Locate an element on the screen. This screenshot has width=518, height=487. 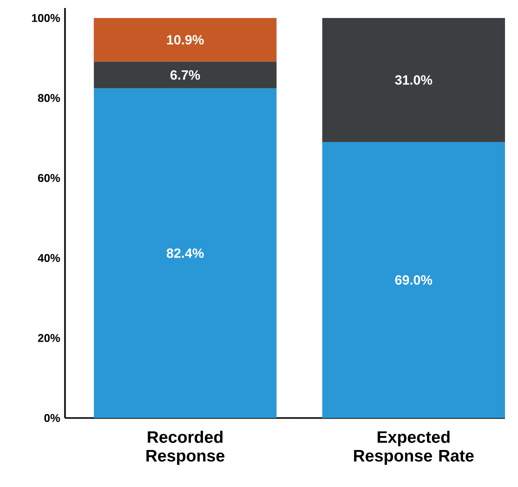
y-tick-label: 100% is located at coordinates (46, 18).